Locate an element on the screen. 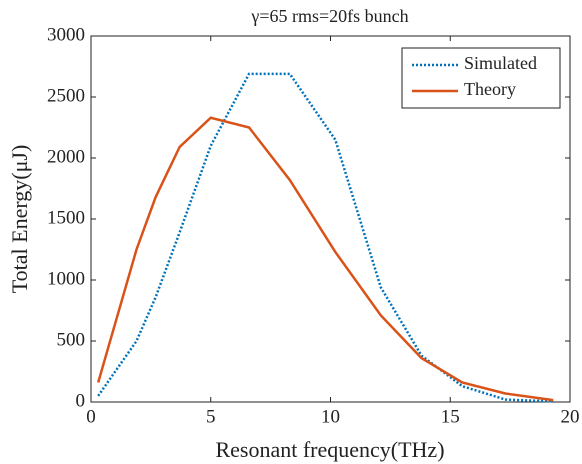 The width and height of the screenshot is (582, 464). x-tick-label: 15 is located at coordinates (450, 416).